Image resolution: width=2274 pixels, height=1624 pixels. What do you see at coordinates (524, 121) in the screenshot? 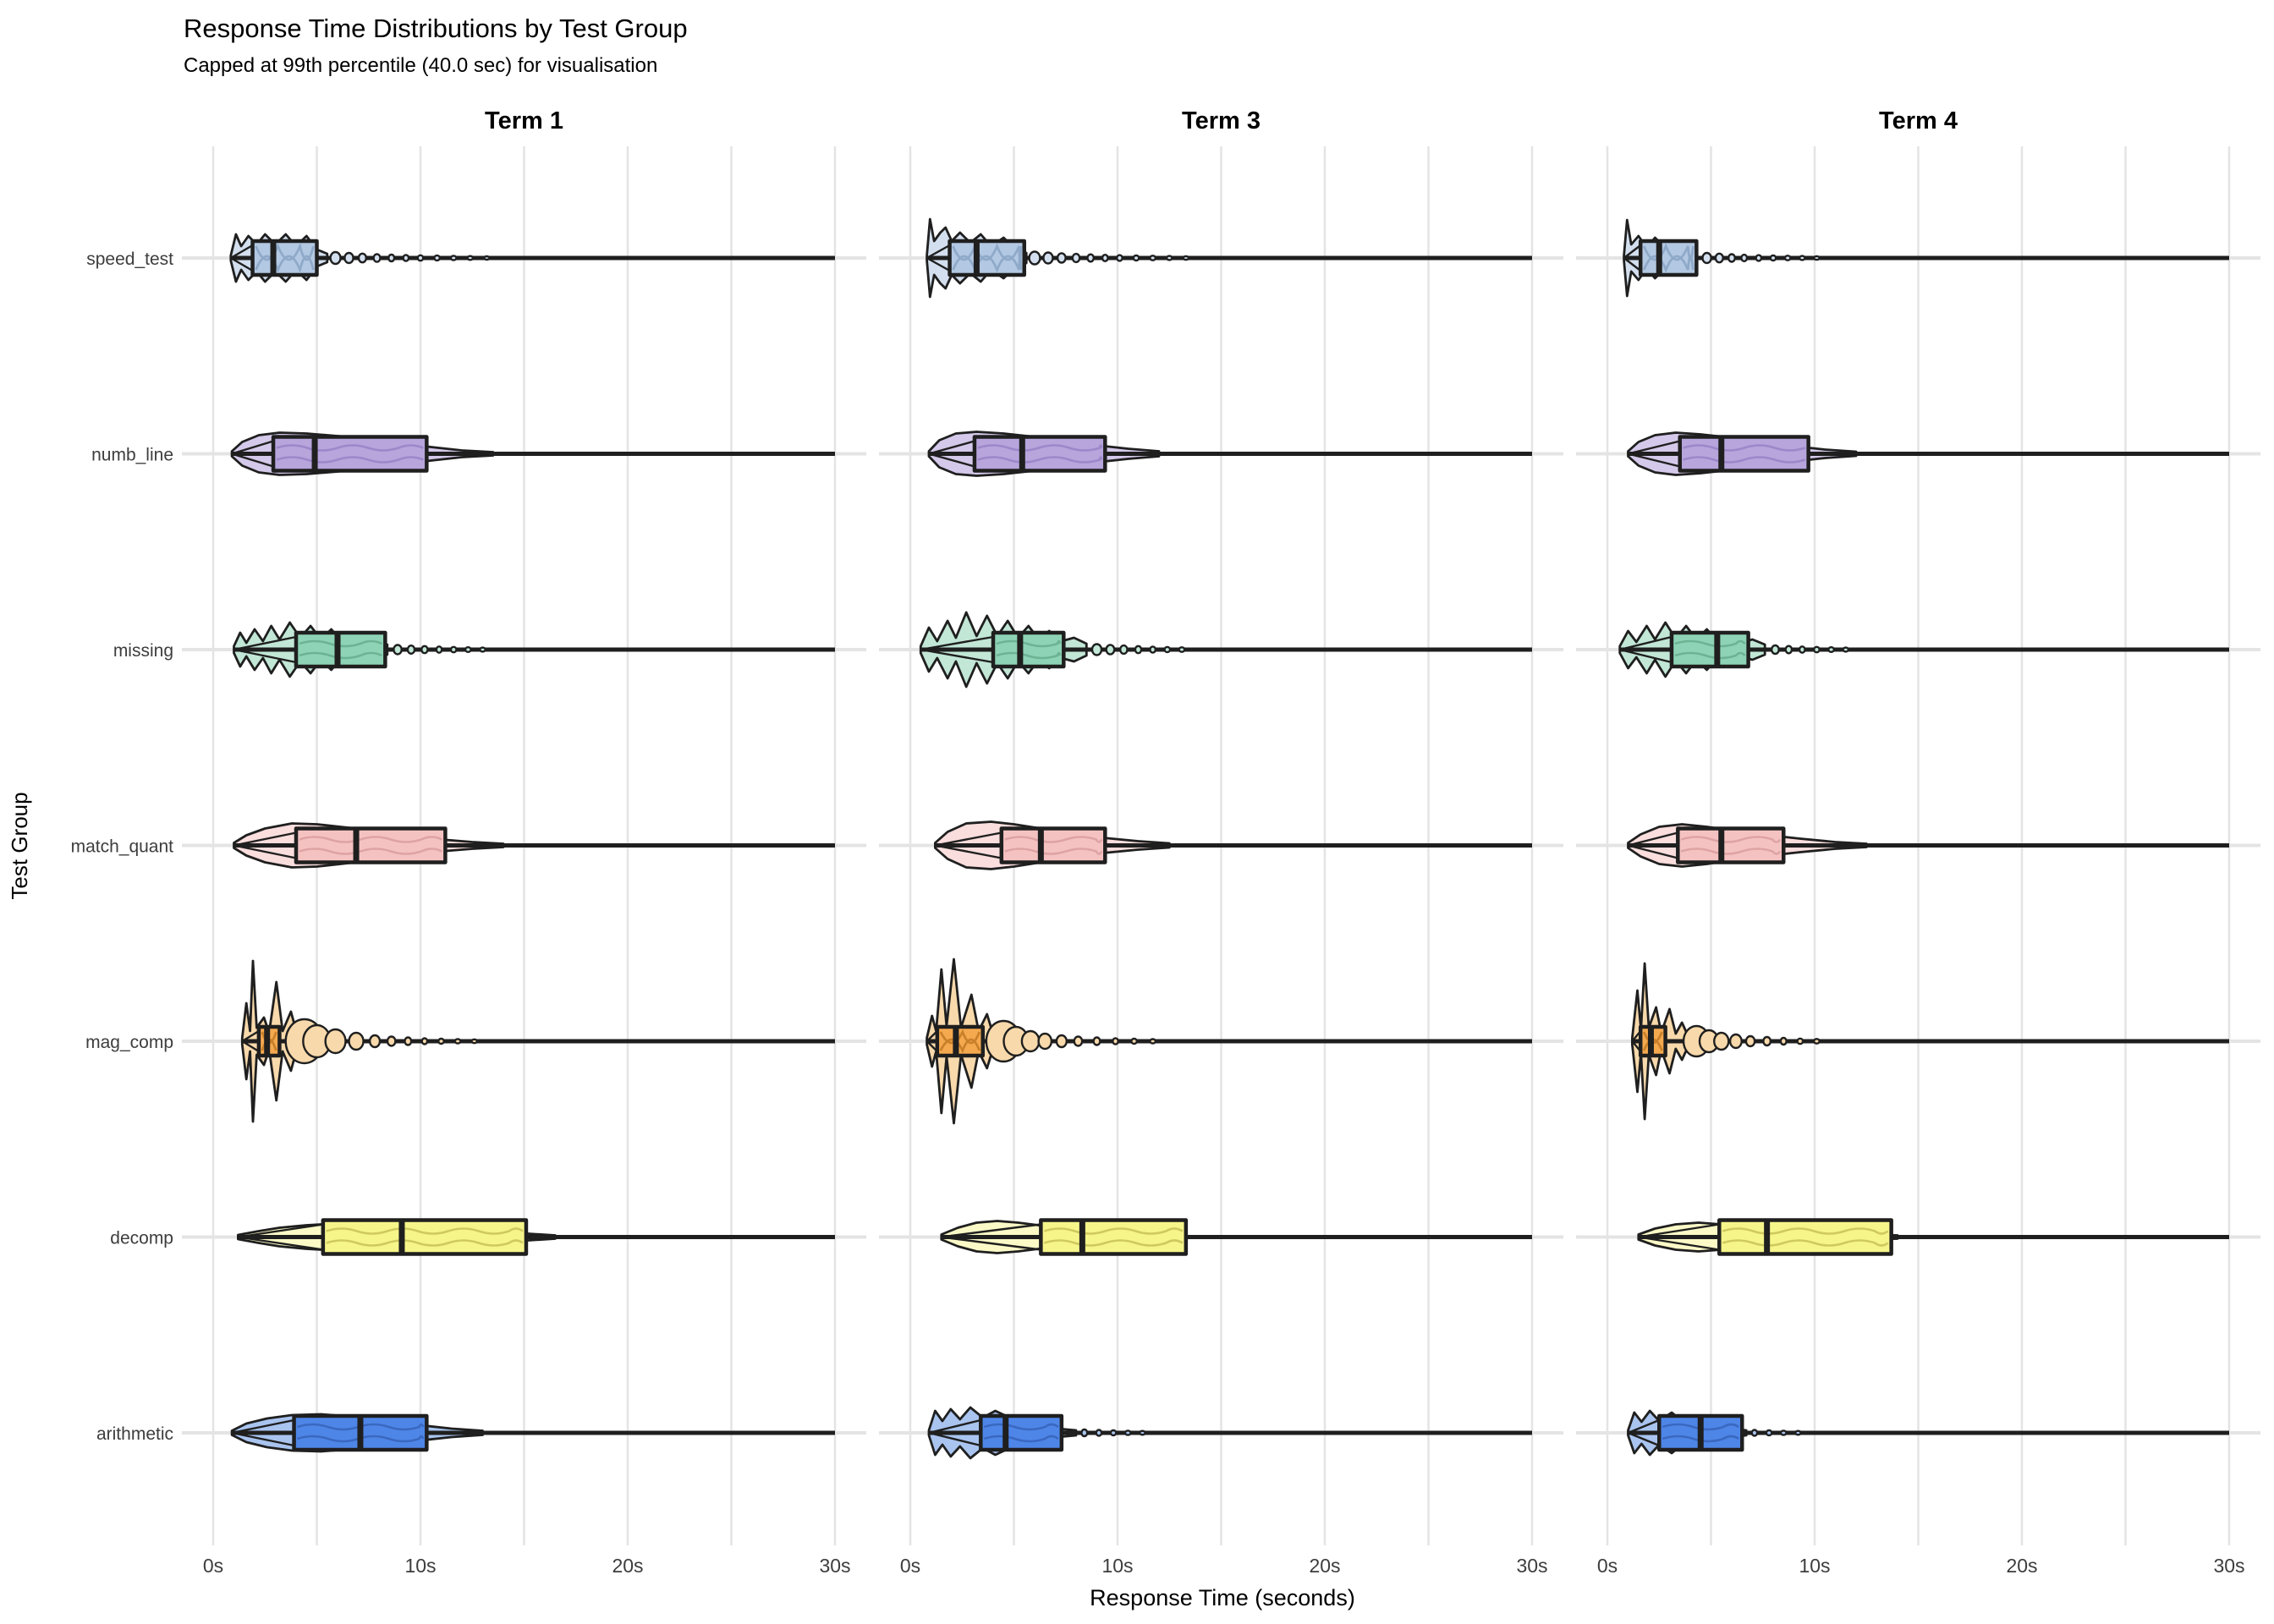
I see `facet-title: Term 1` at bounding box center [524, 121].